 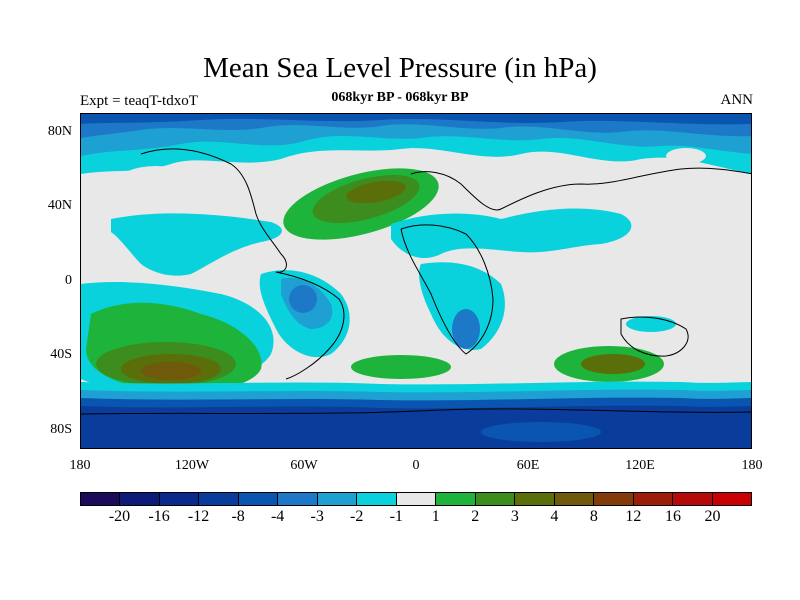 I want to click on colorbar-label: -20, so click(x=119, y=516).